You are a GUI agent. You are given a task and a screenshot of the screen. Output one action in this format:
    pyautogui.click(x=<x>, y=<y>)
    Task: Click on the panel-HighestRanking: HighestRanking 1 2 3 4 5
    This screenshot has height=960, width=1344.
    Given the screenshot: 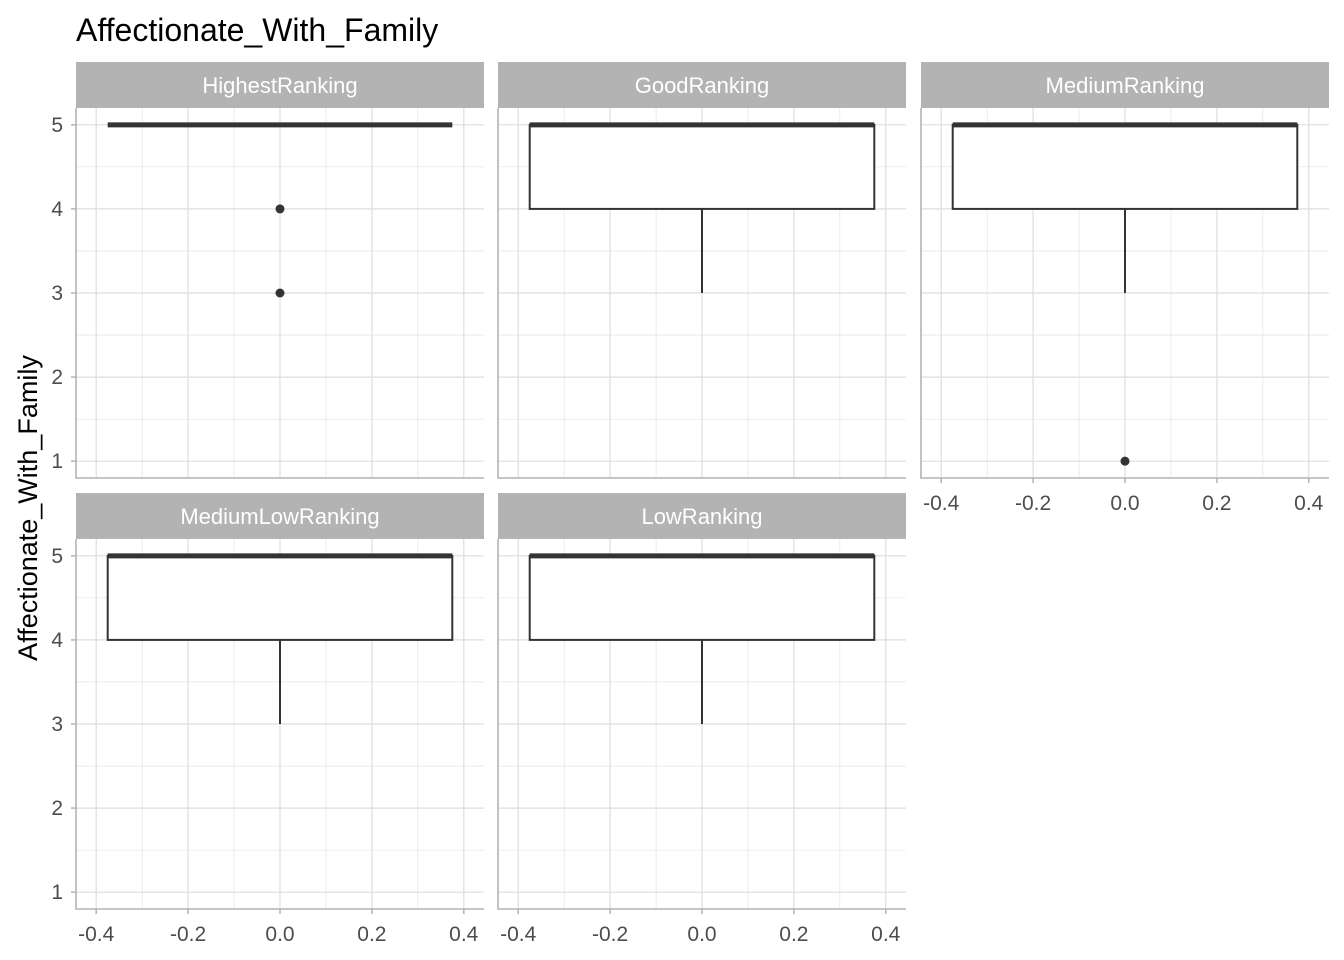 What is the action you would take?
    pyautogui.click(x=267, y=270)
    